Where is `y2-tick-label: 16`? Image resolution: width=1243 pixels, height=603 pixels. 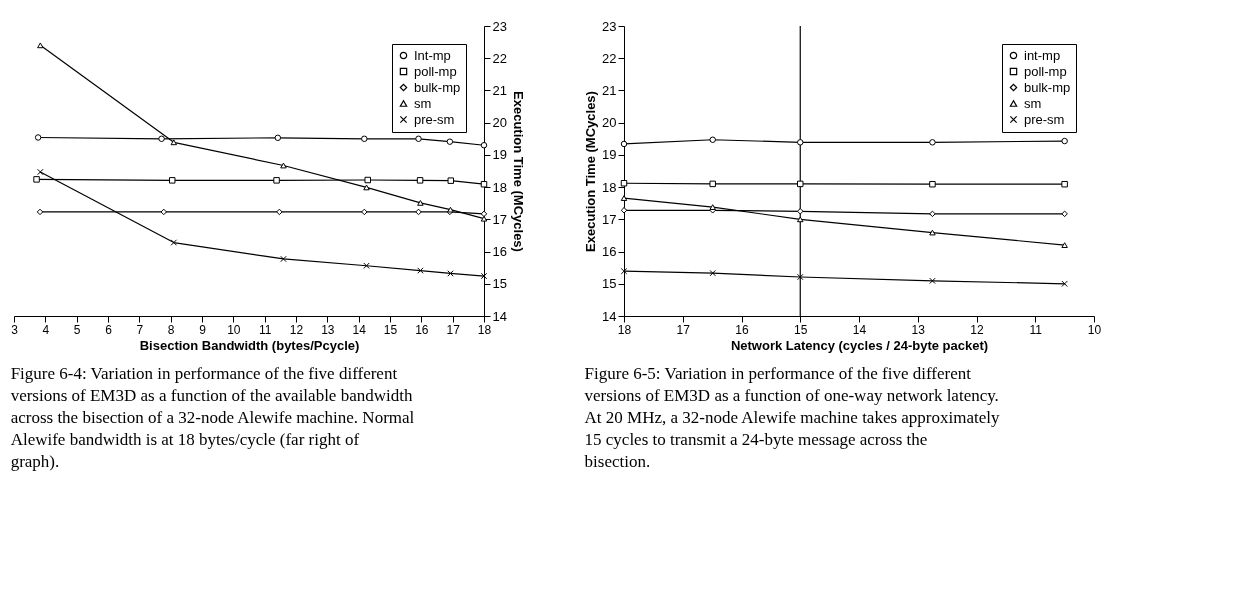
y2-tick-label: 16 is located at coordinates (499, 252).